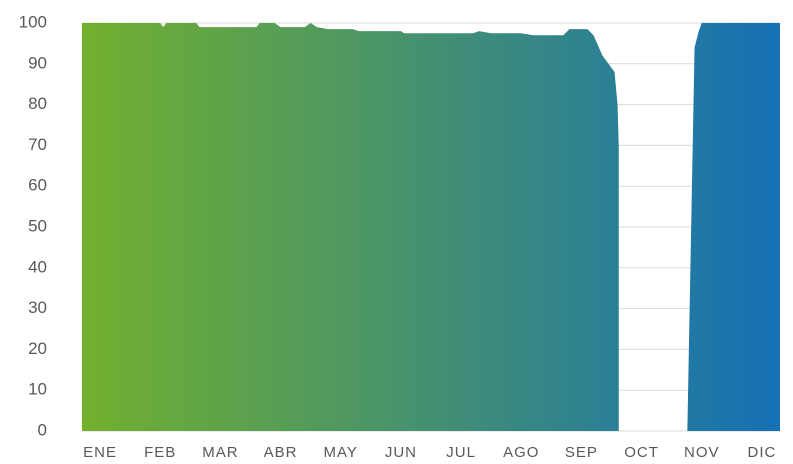  I want to click on y-tick-label: 50, so click(37, 225).